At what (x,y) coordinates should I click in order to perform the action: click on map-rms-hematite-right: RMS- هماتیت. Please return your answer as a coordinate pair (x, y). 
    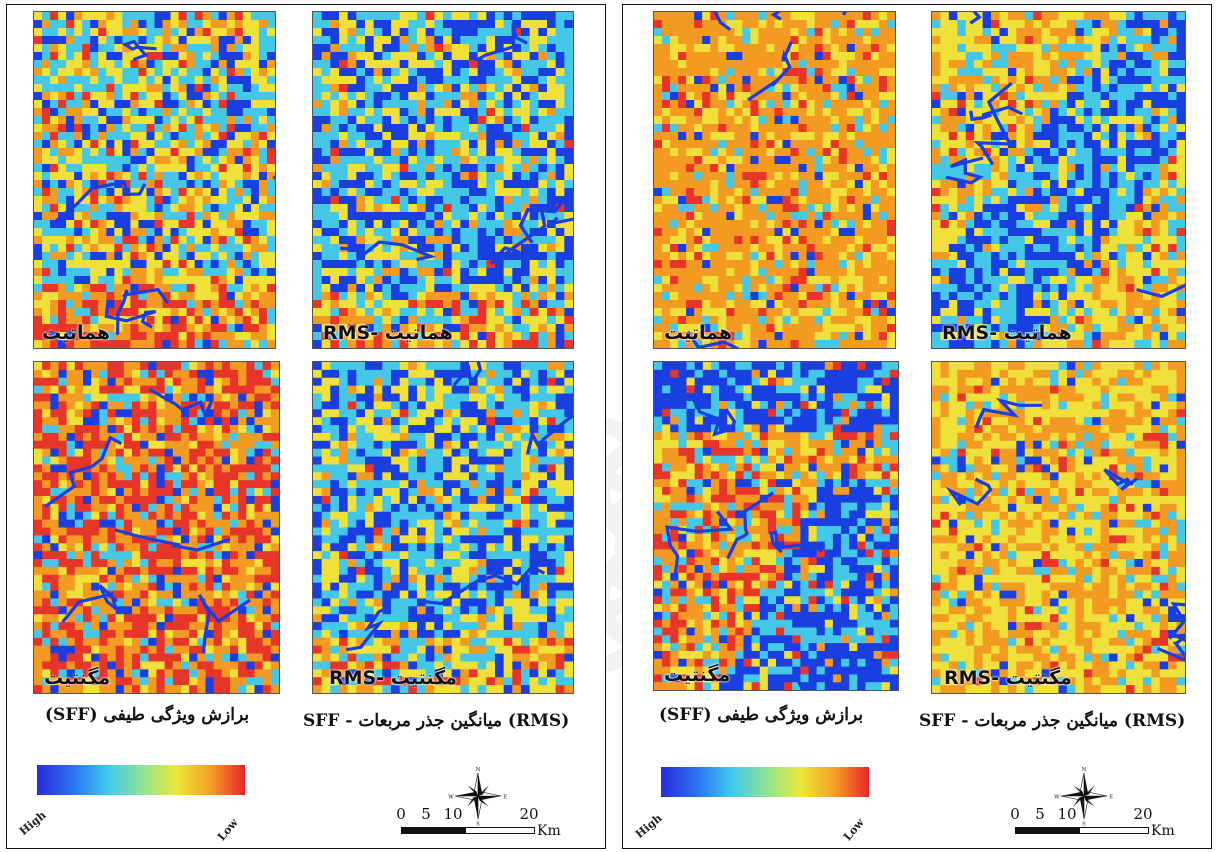
    Looking at the image, I should click on (1058, 180).